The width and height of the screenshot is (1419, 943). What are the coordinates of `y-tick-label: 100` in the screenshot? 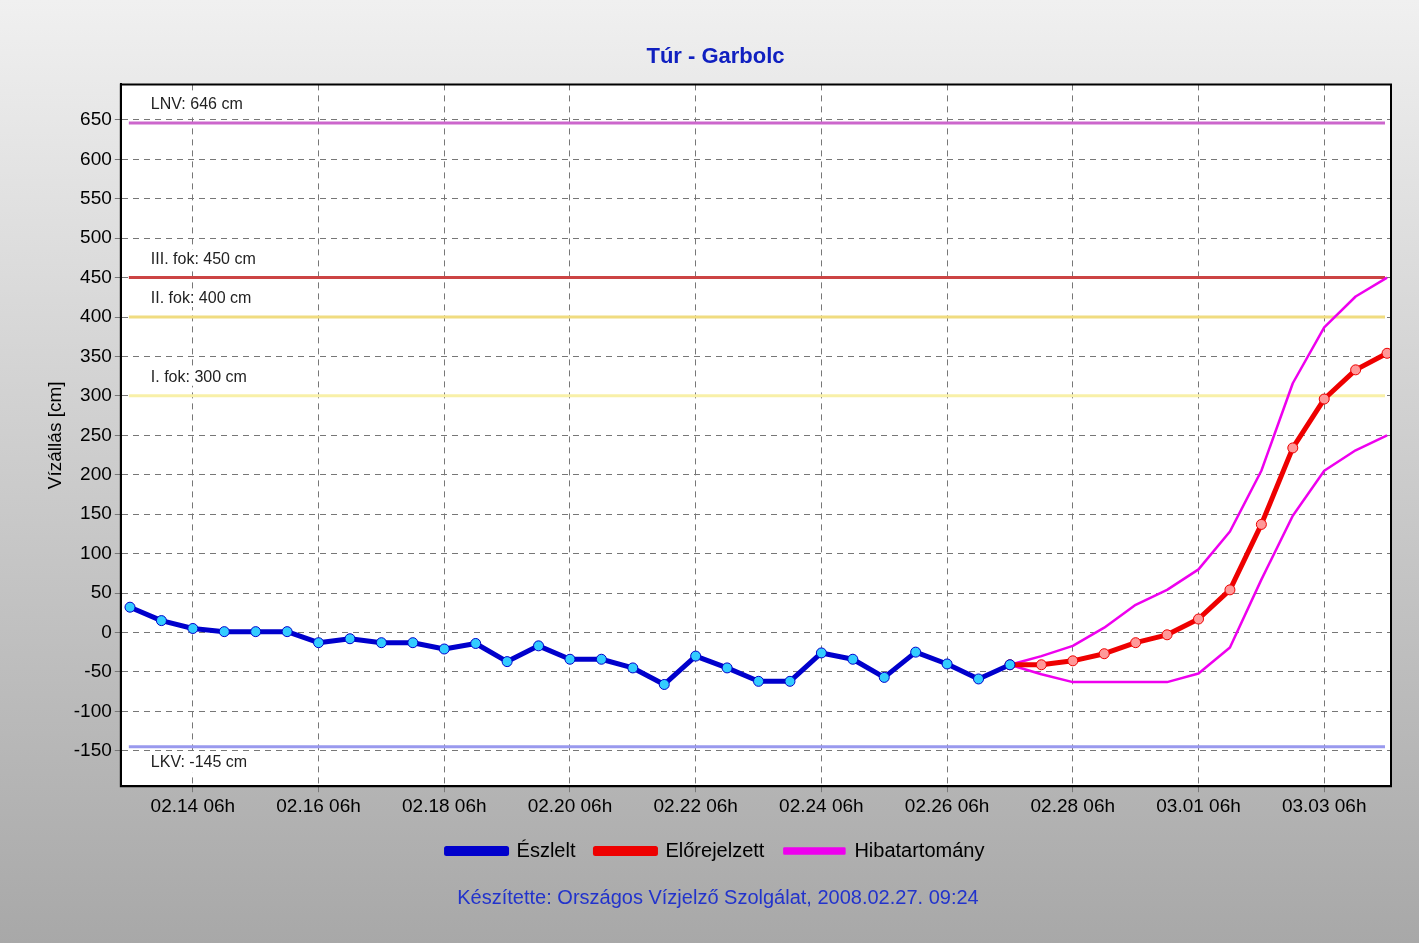 It's located at (96, 552).